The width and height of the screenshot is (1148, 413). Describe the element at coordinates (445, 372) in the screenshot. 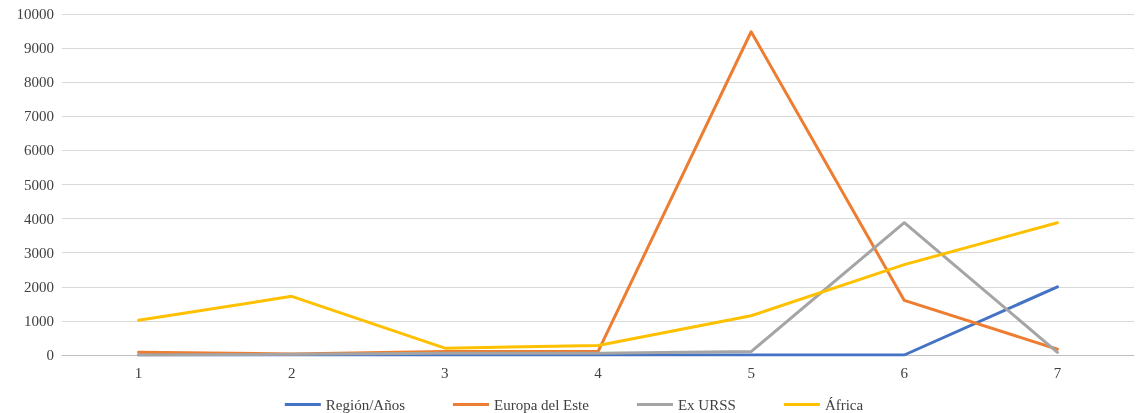

I see `x-tick-label: 3` at that location.